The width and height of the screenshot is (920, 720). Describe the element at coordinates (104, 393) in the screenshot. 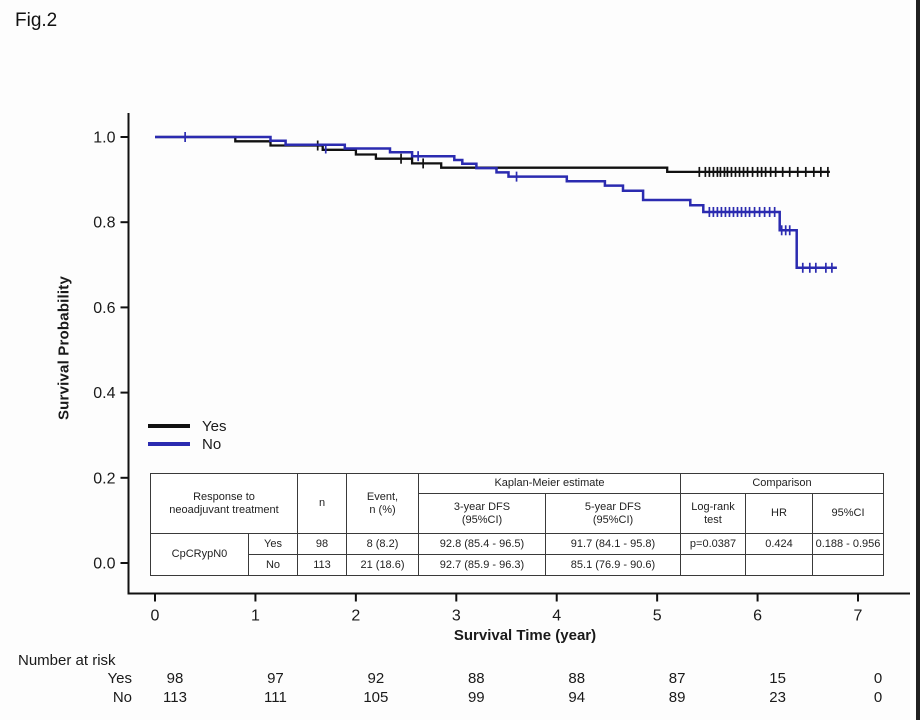

I see `y-tick-label: 0.4` at that location.